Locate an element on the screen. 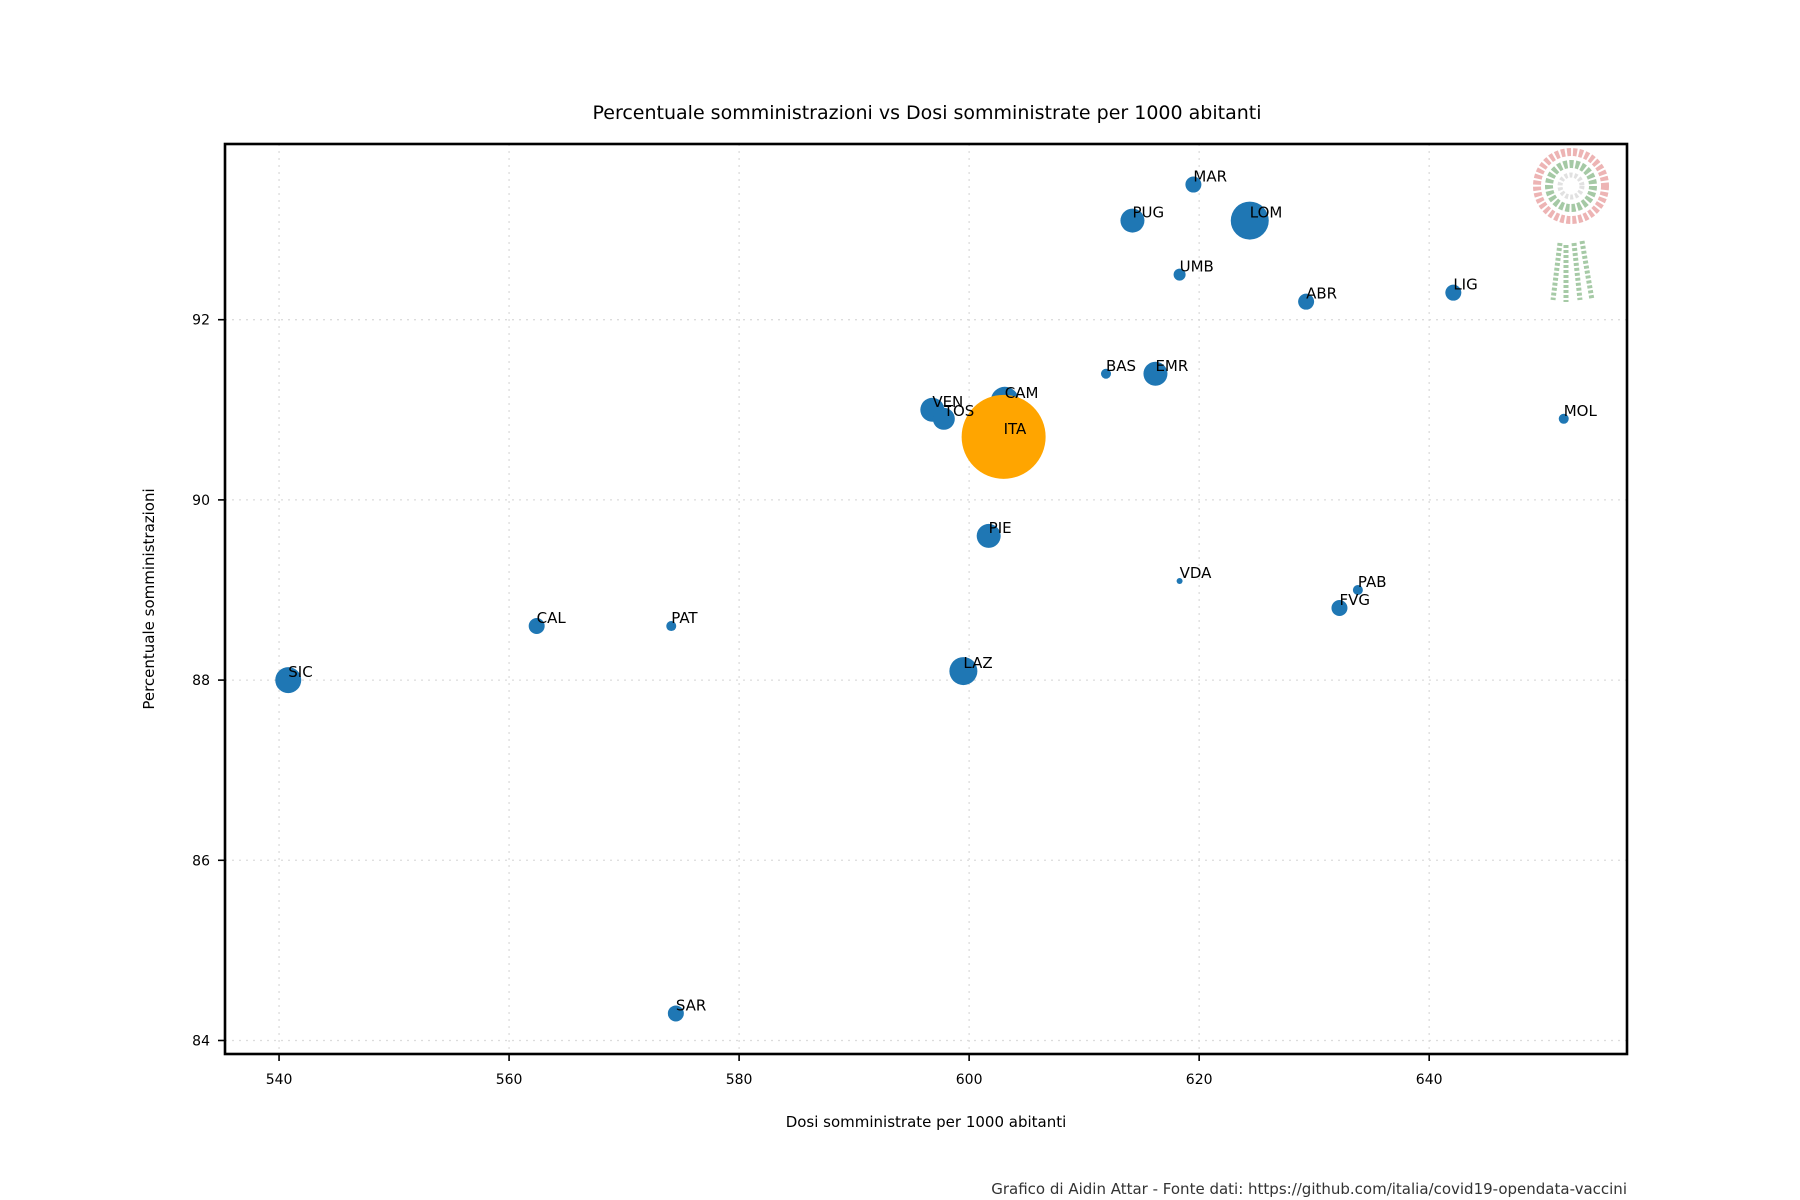 Image resolution: width=1800 pixels, height=1200 pixels. x-tick-label: 540 is located at coordinates (279, 1080).